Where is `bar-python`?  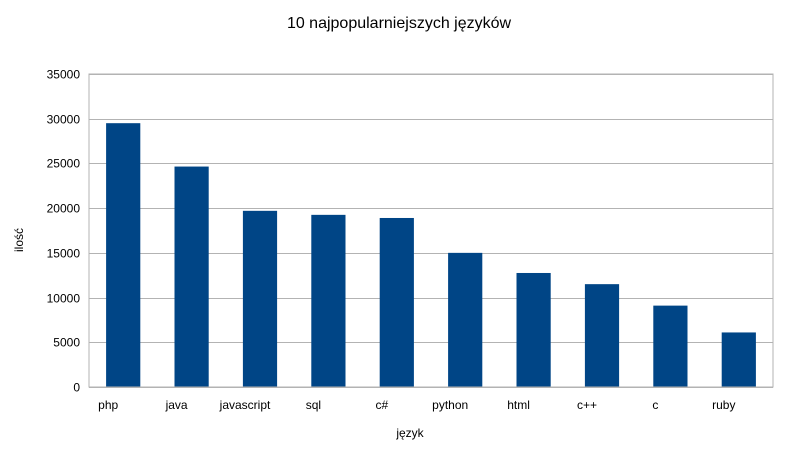 bar-python is located at coordinates (465, 319).